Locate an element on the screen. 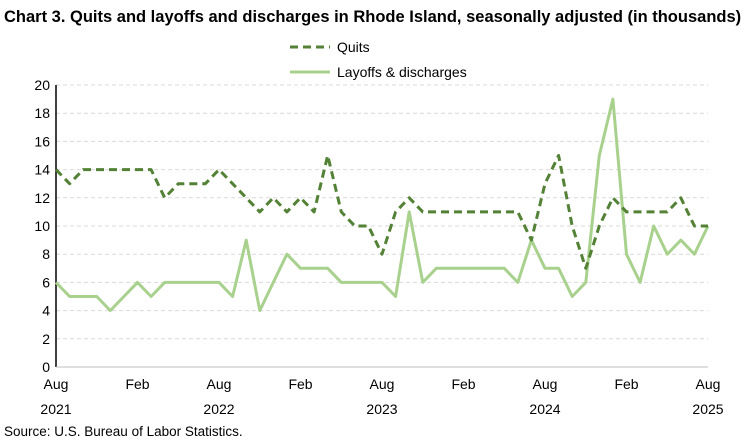  x-tick-year: 2024 is located at coordinates (544, 409).